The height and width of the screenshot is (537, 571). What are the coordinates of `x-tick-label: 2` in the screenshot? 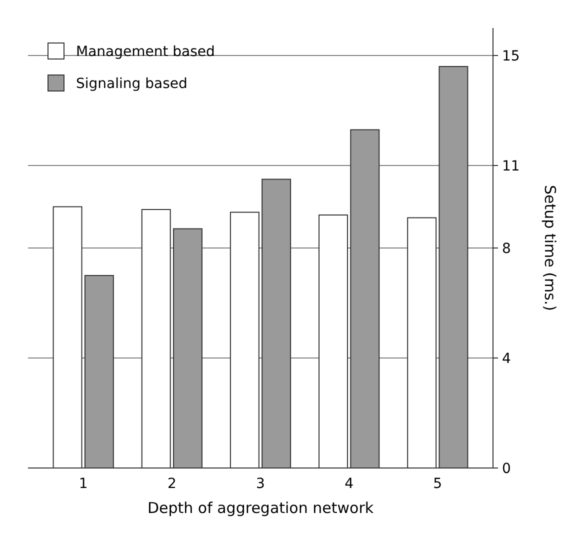 It's located at (171, 484).